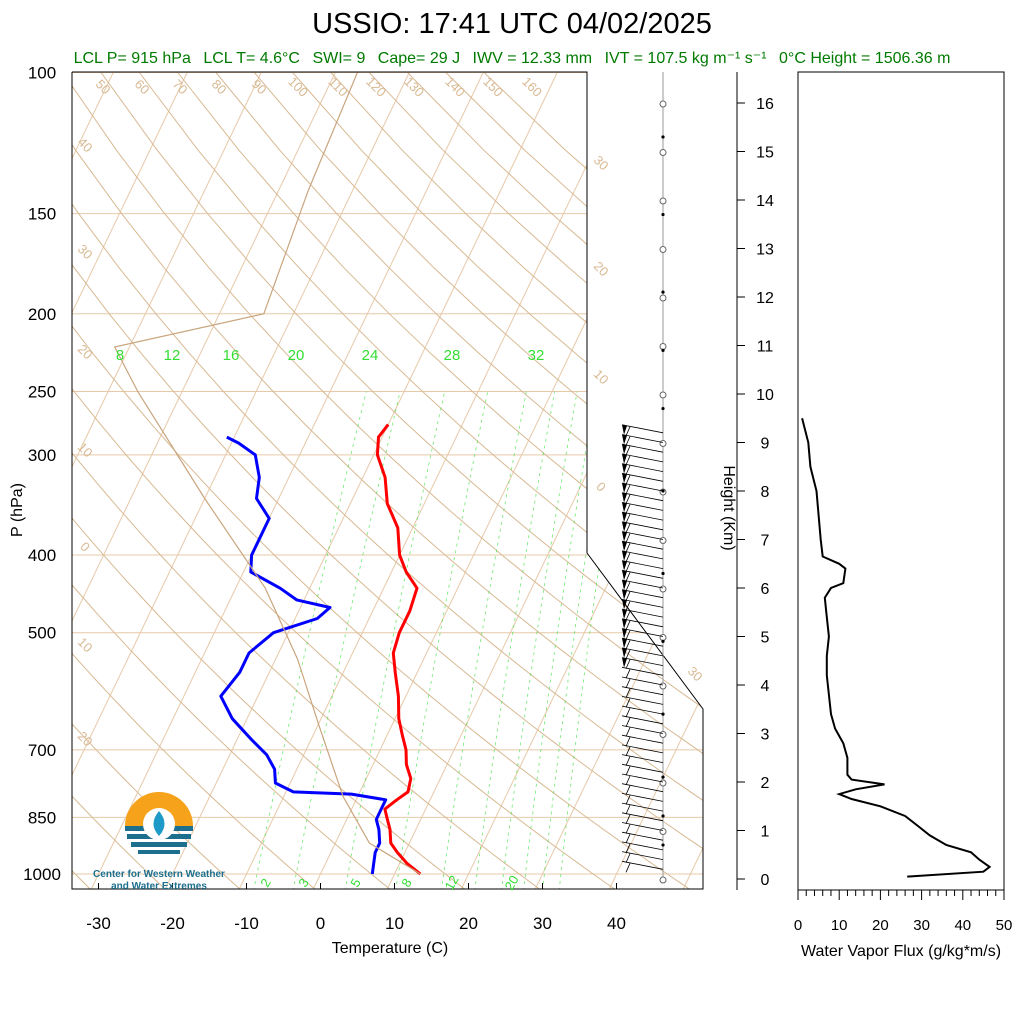 This screenshot has height=1024, width=1024. I want to click on flux-tick-label: 40, so click(962, 925).